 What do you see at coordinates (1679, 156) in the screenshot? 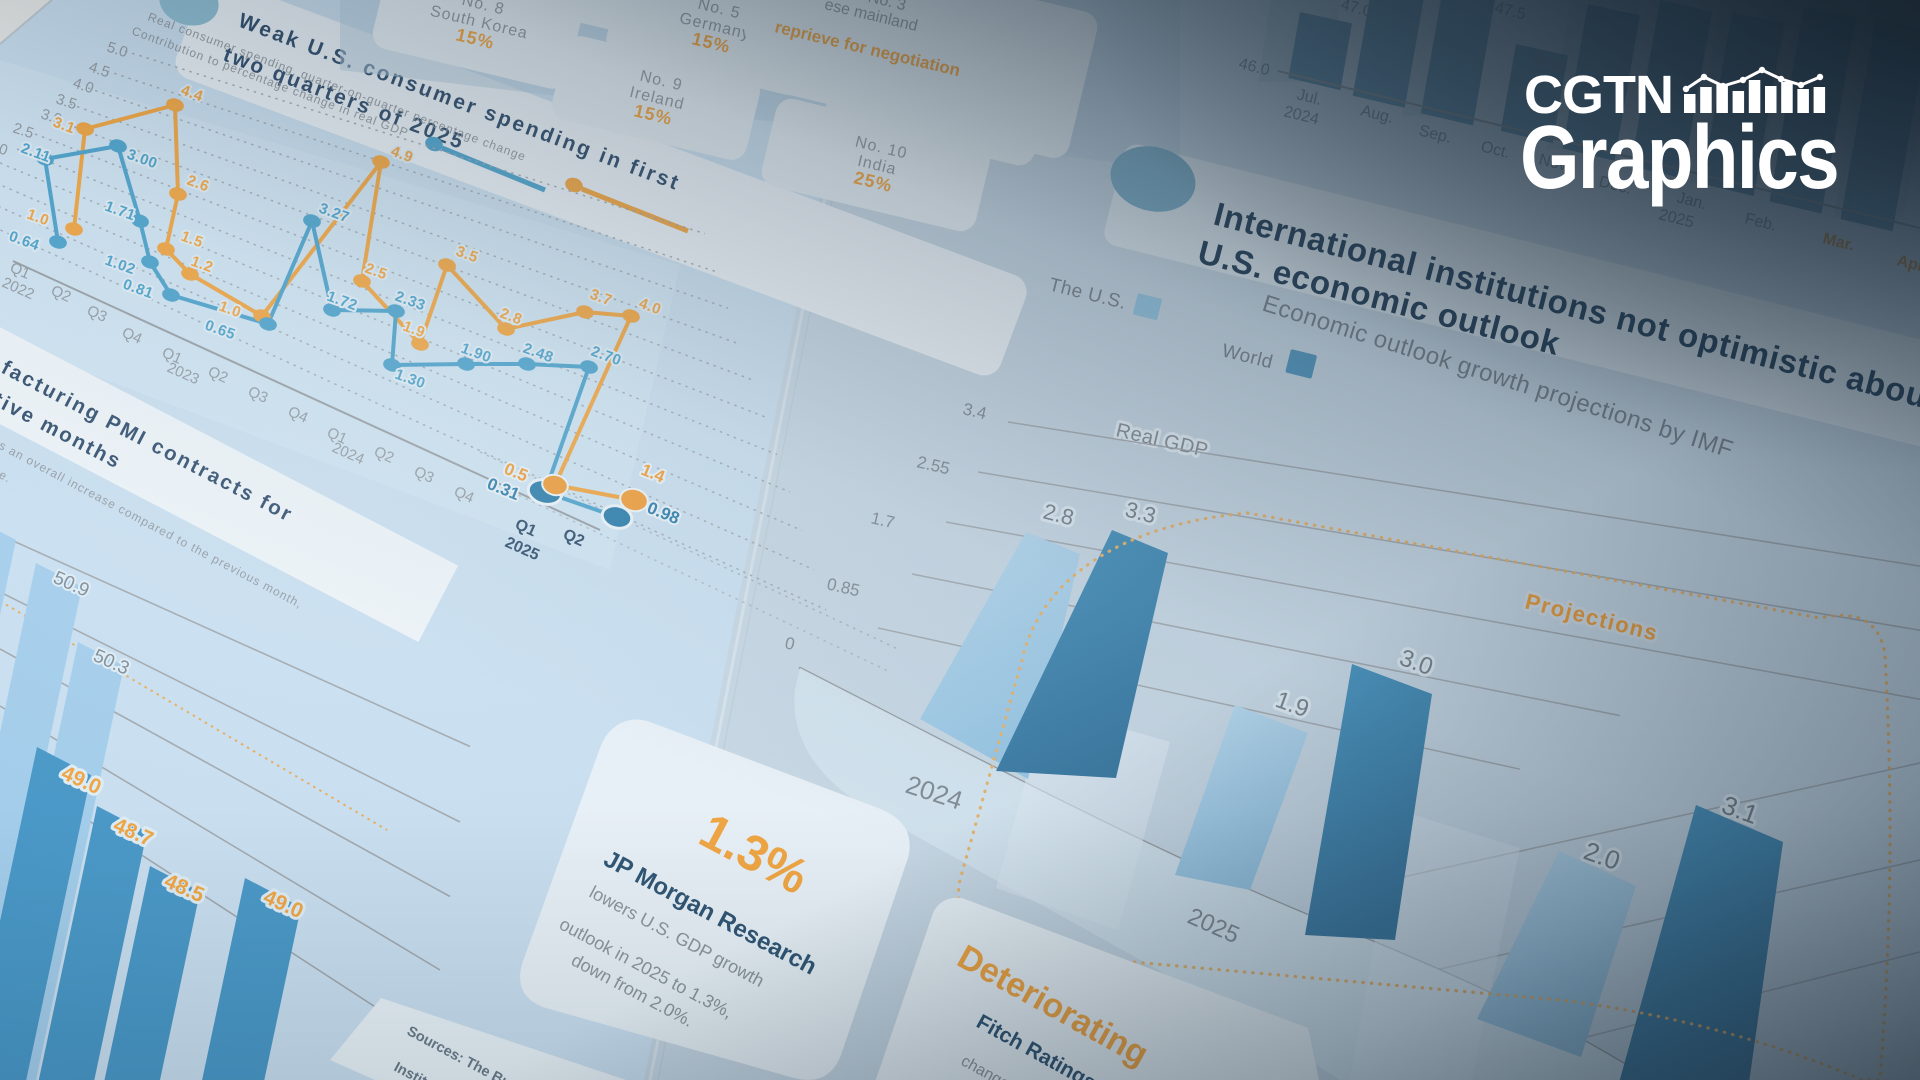
I see `svg-text: Graphics` at bounding box center [1679, 156].